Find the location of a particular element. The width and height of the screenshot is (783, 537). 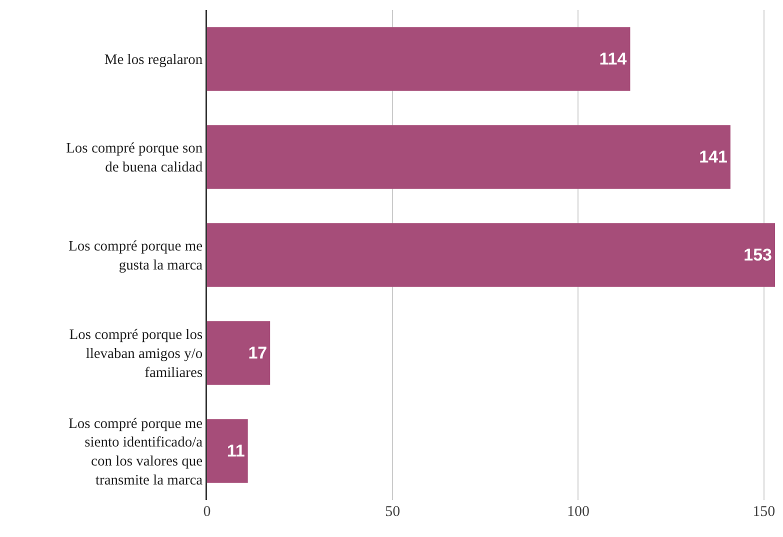

x-tick-label: 100 is located at coordinates (578, 512).